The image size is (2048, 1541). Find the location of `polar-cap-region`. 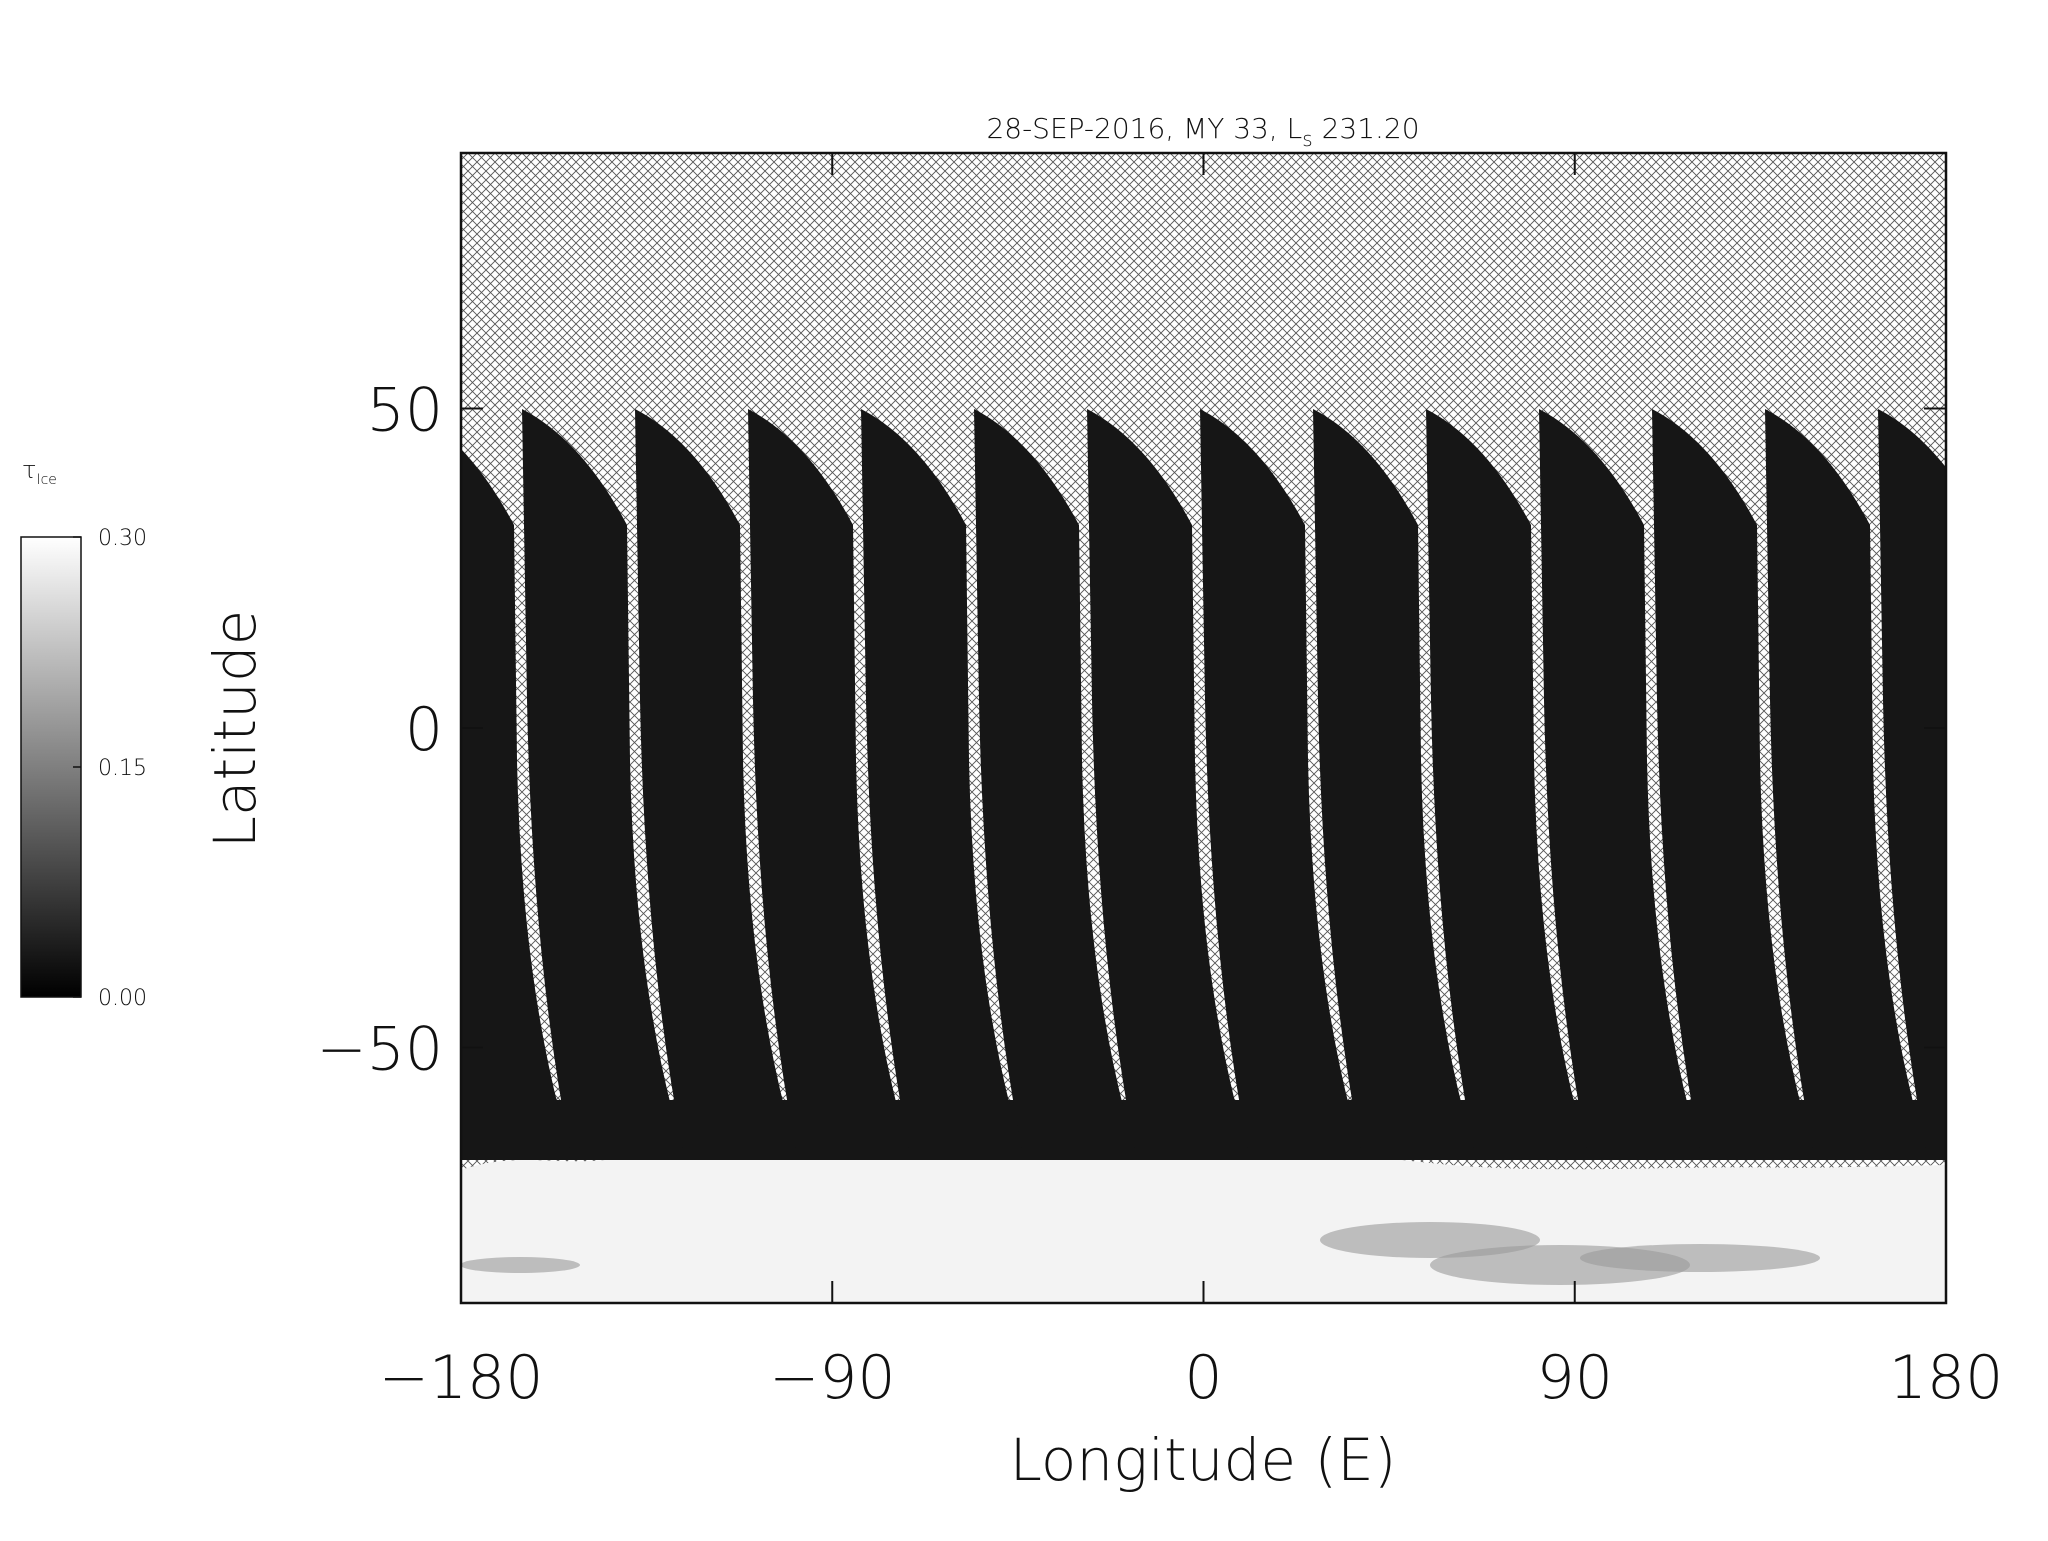

polar-cap-region is located at coordinates (1203, 1225).